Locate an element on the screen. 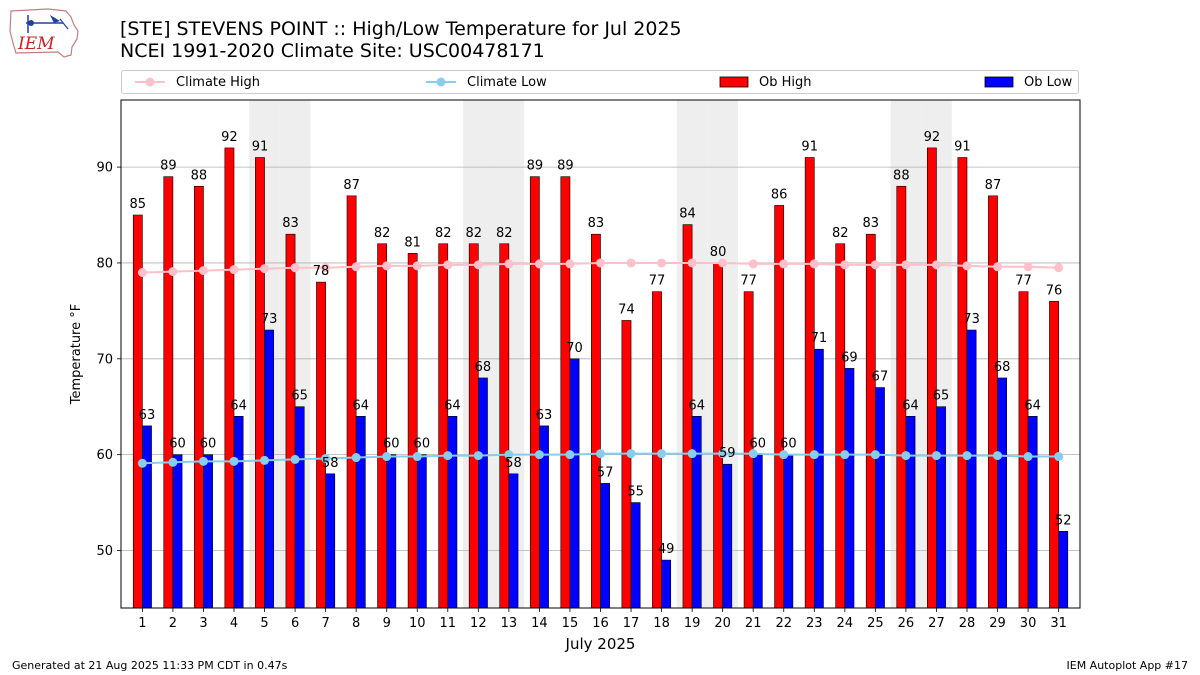 Image resolution: width=1200 pixels, height=675 pixels. data-label-ob-low: 71 is located at coordinates (819, 338).